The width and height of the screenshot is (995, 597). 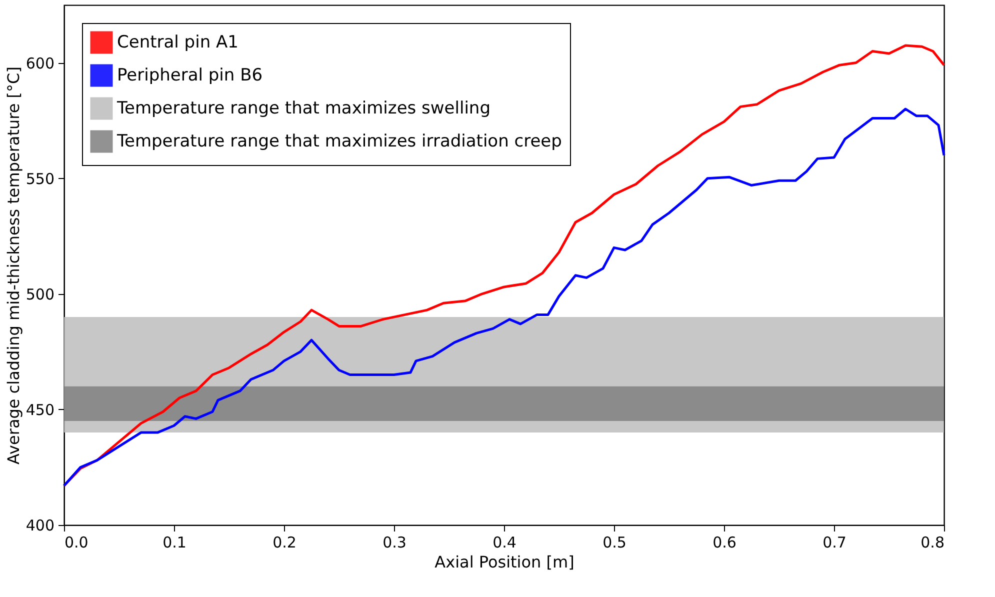 What do you see at coordinates (40, 409) in the screenshot?
I see `y-tick-label: 450` at bounding box center [40, 409].